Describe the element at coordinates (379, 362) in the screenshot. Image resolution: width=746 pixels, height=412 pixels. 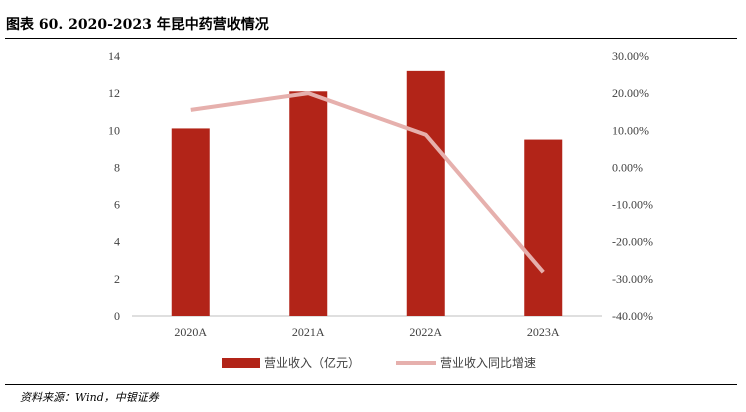
I see `legend: 营业收入（亿元） 营业收入同比增速` at that location.